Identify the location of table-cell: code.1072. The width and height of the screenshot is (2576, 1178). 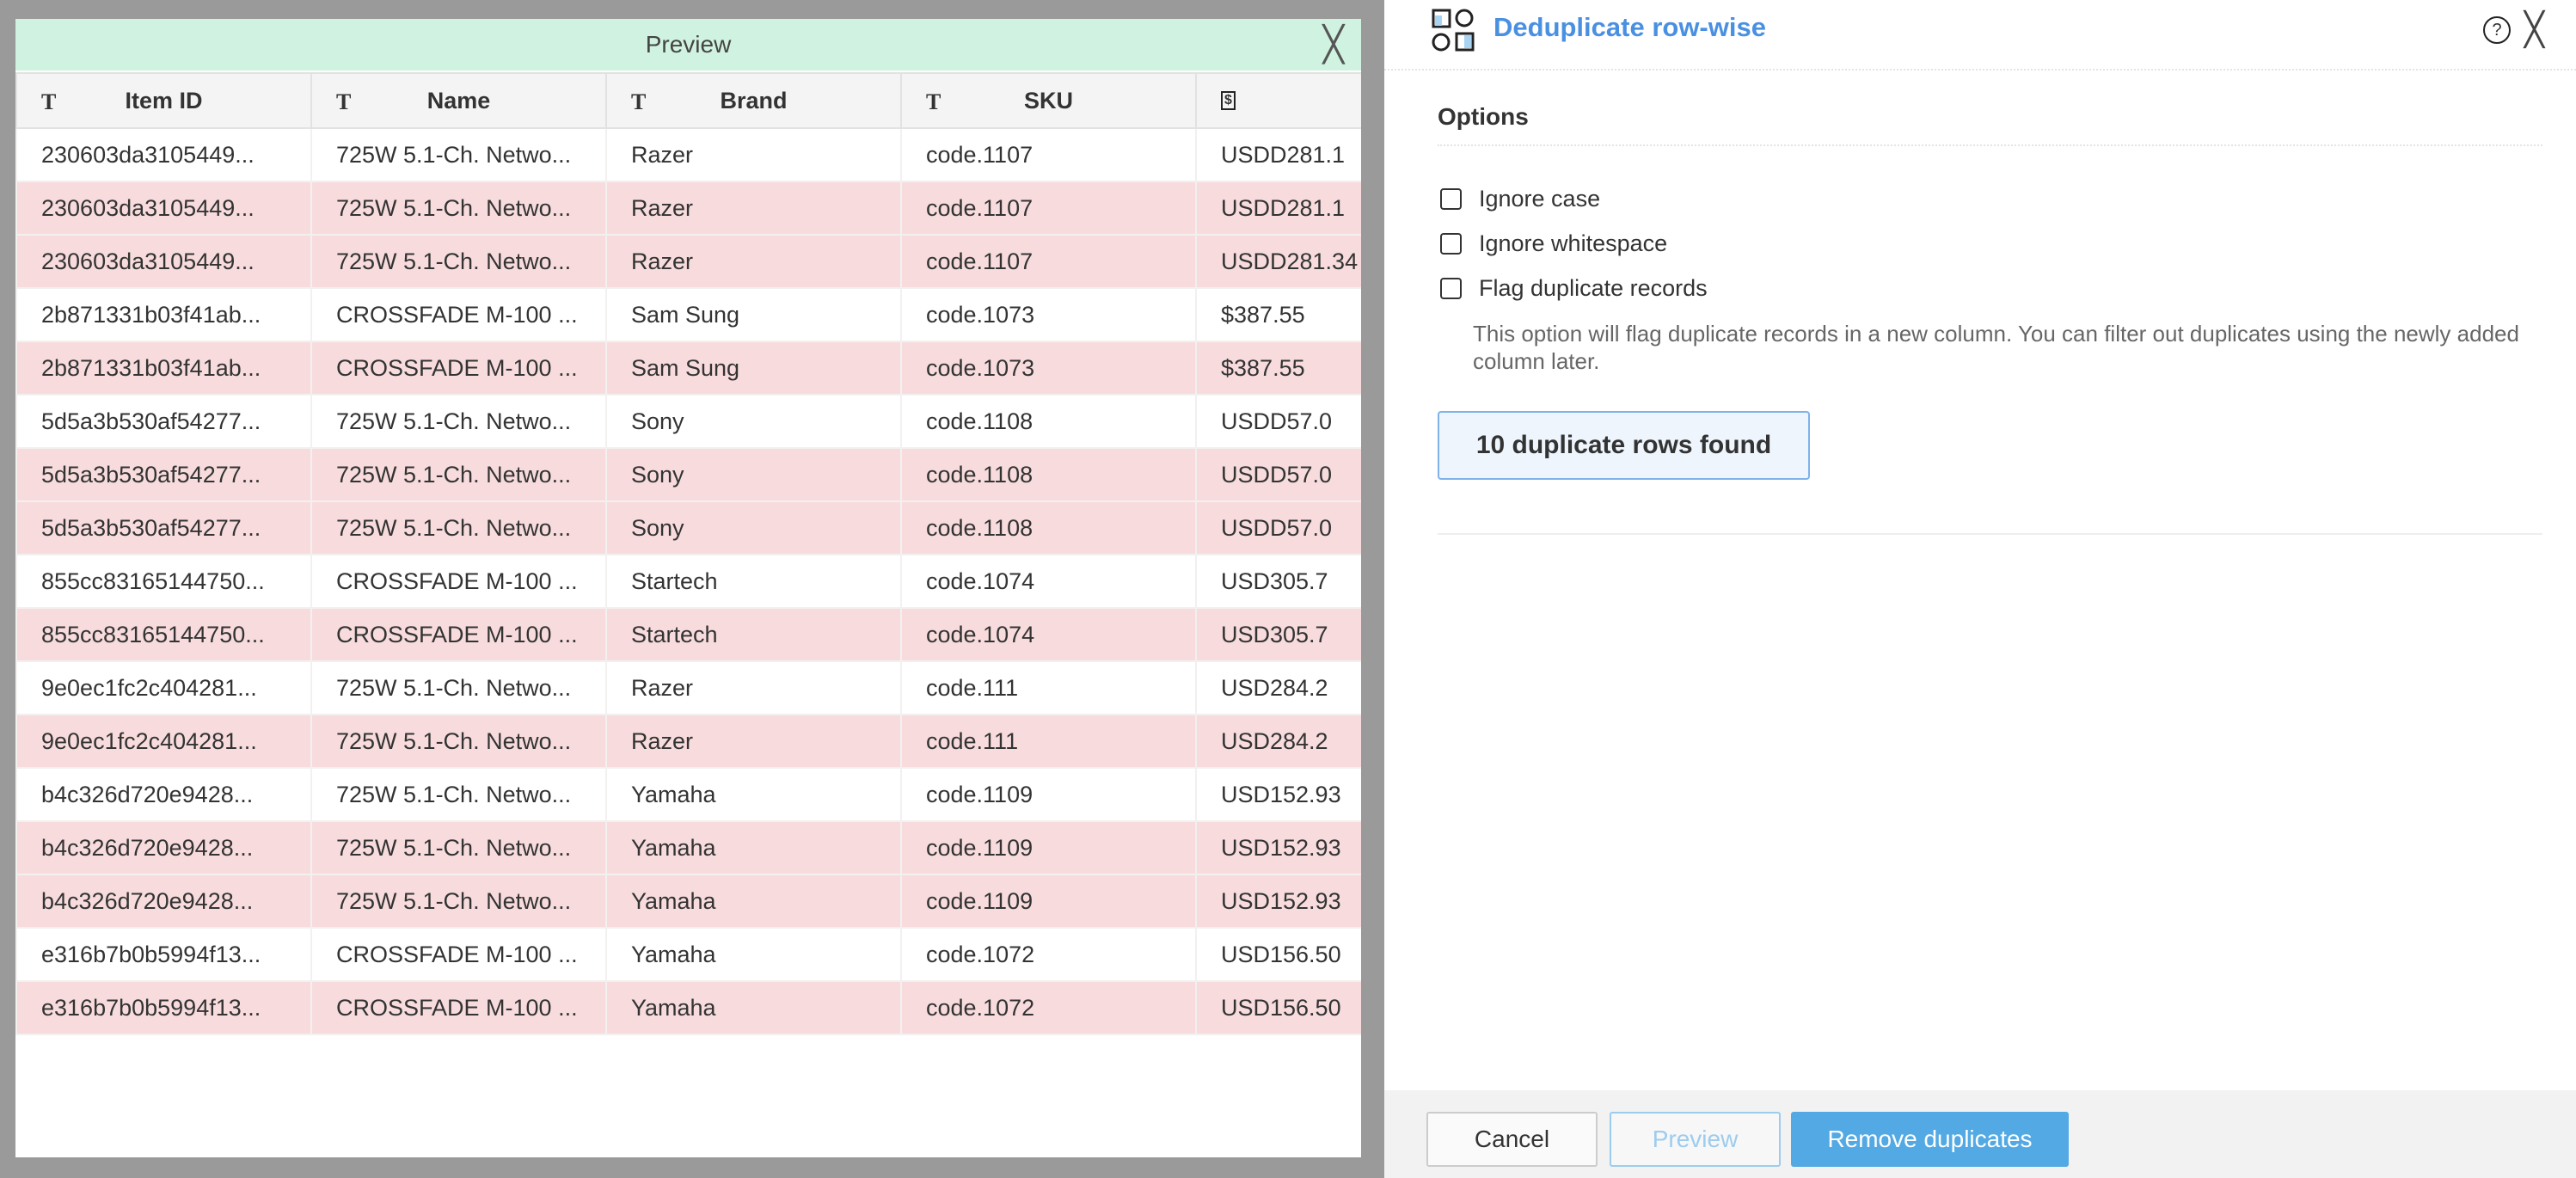
(1048, 954).